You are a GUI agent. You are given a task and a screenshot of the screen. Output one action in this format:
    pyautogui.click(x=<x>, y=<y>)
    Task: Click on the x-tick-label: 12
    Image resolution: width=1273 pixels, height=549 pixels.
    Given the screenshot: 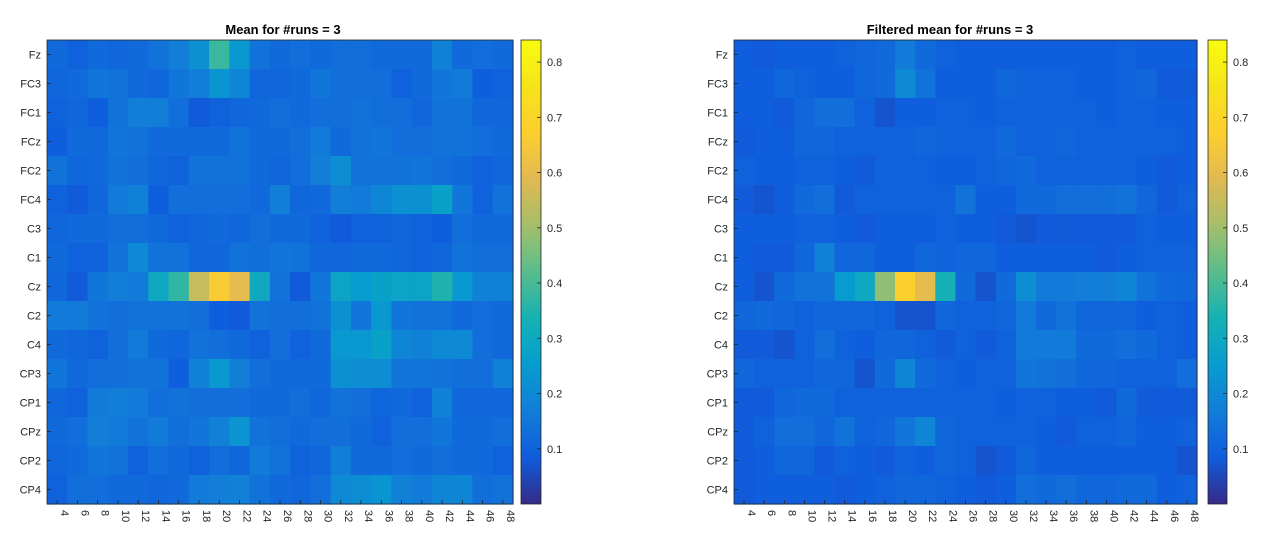 What is the action you would take?
    pyautogui.click(x=145, y=516)
    